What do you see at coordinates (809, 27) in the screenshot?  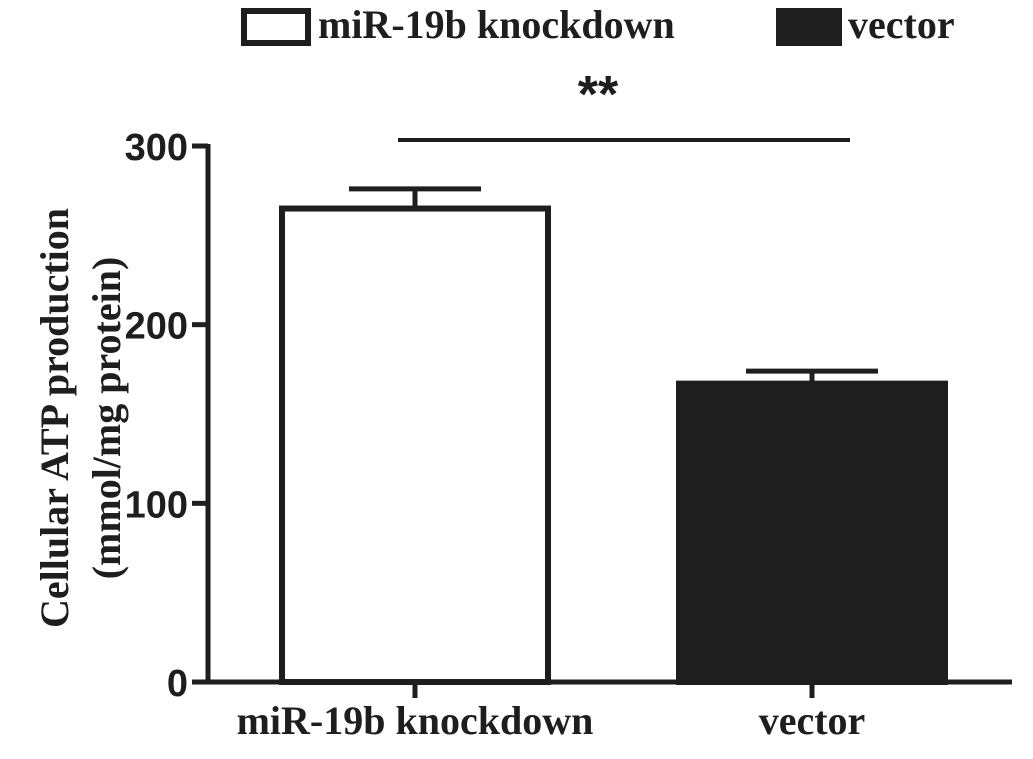 I see `legend-swatch-vector` at bounding box center [809, 27].